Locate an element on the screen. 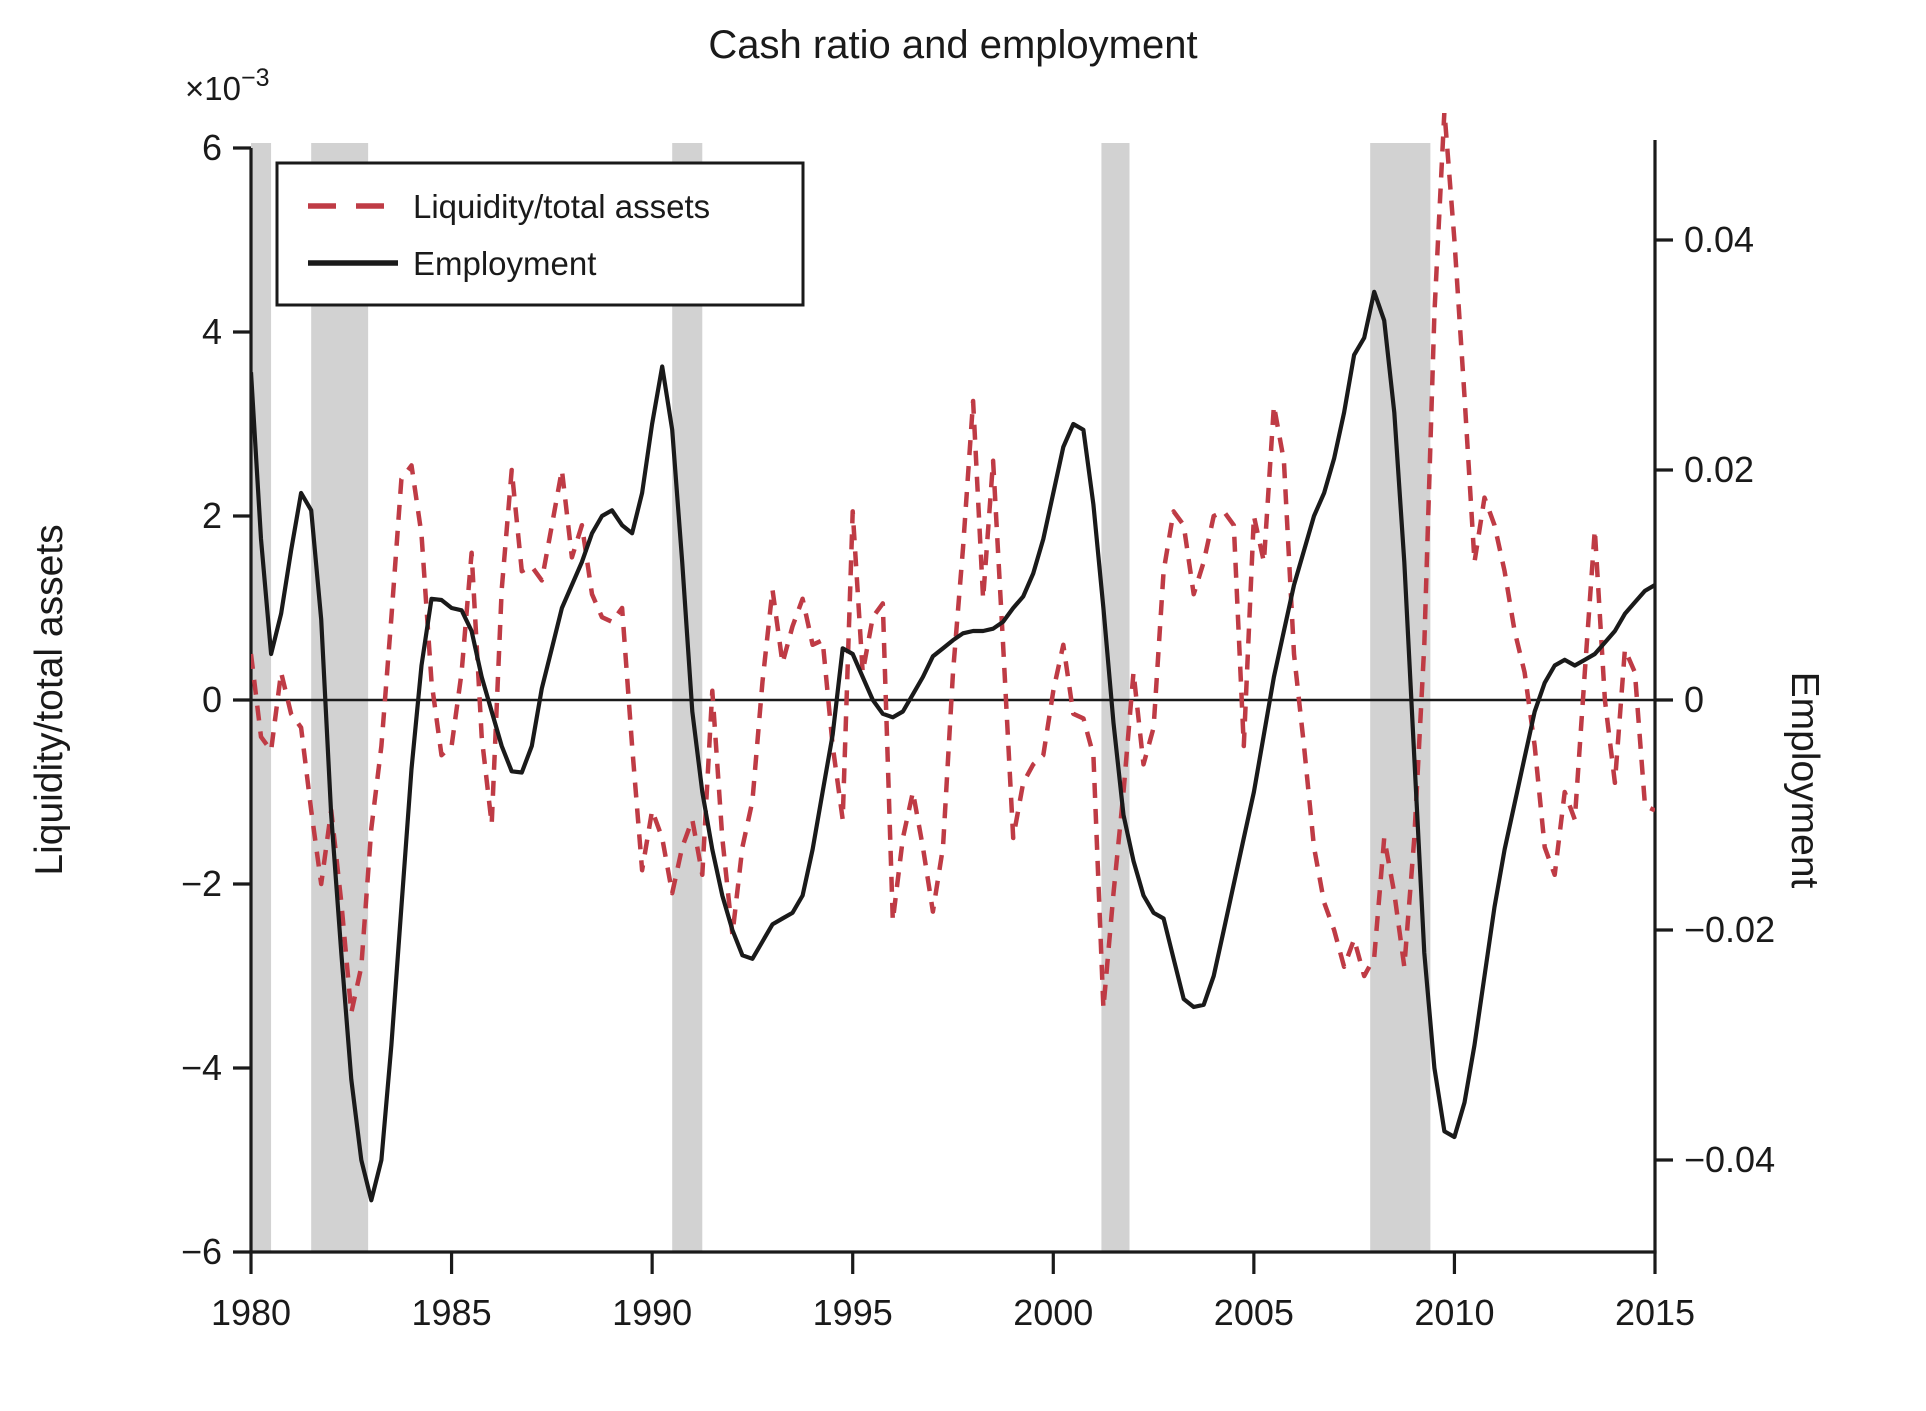 This screenshot has width=1926, height=1411. x-tick-label: 2015 is located at coordinates (1655, 1312).